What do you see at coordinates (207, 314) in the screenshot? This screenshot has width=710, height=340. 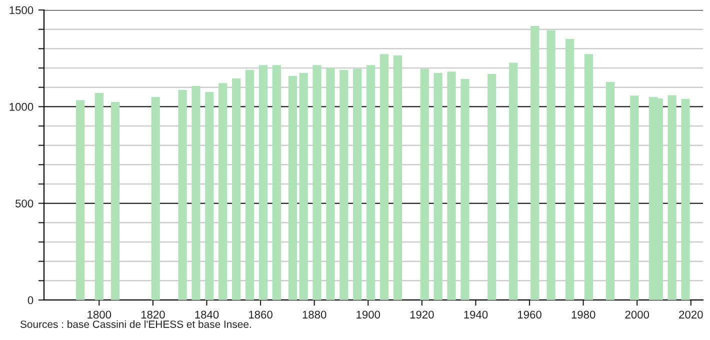 I see `x-tick-label: 1840` at bounding box center [207, 314].